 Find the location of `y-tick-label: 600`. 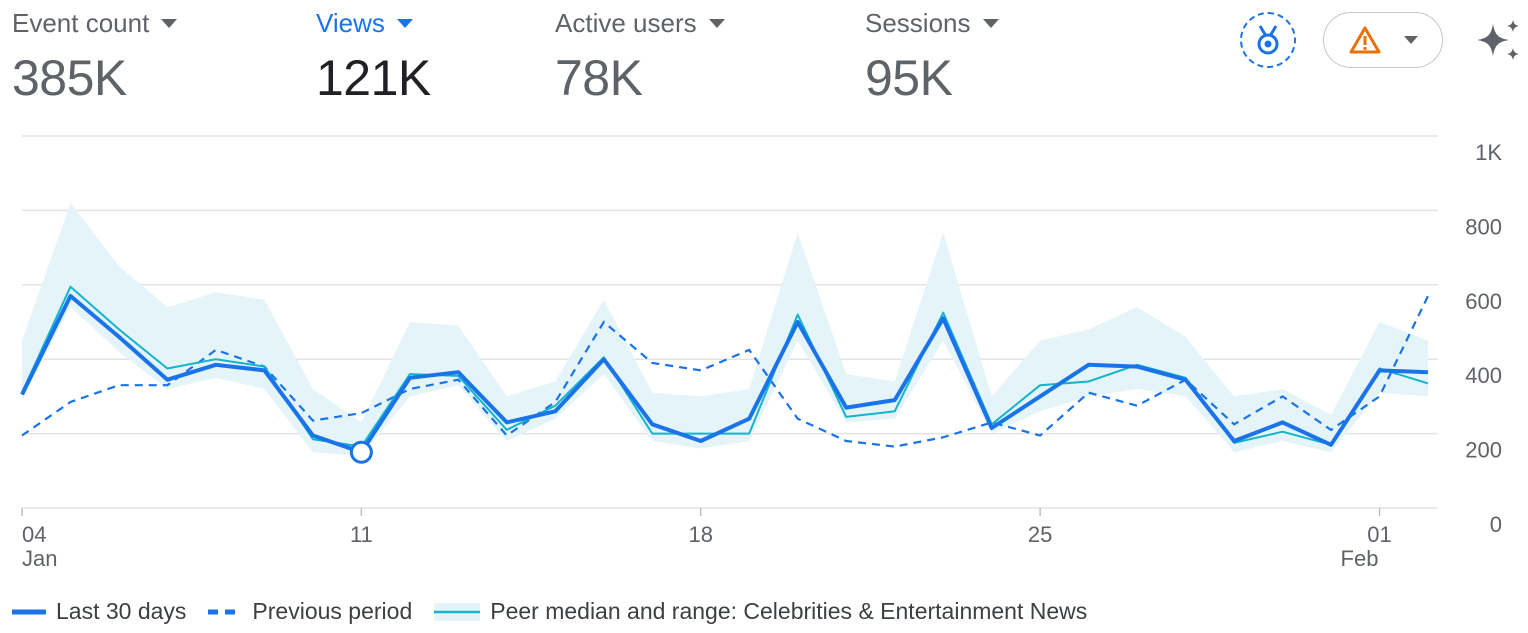

y-tick-label: 600 is located at coordinates (1483, 301).